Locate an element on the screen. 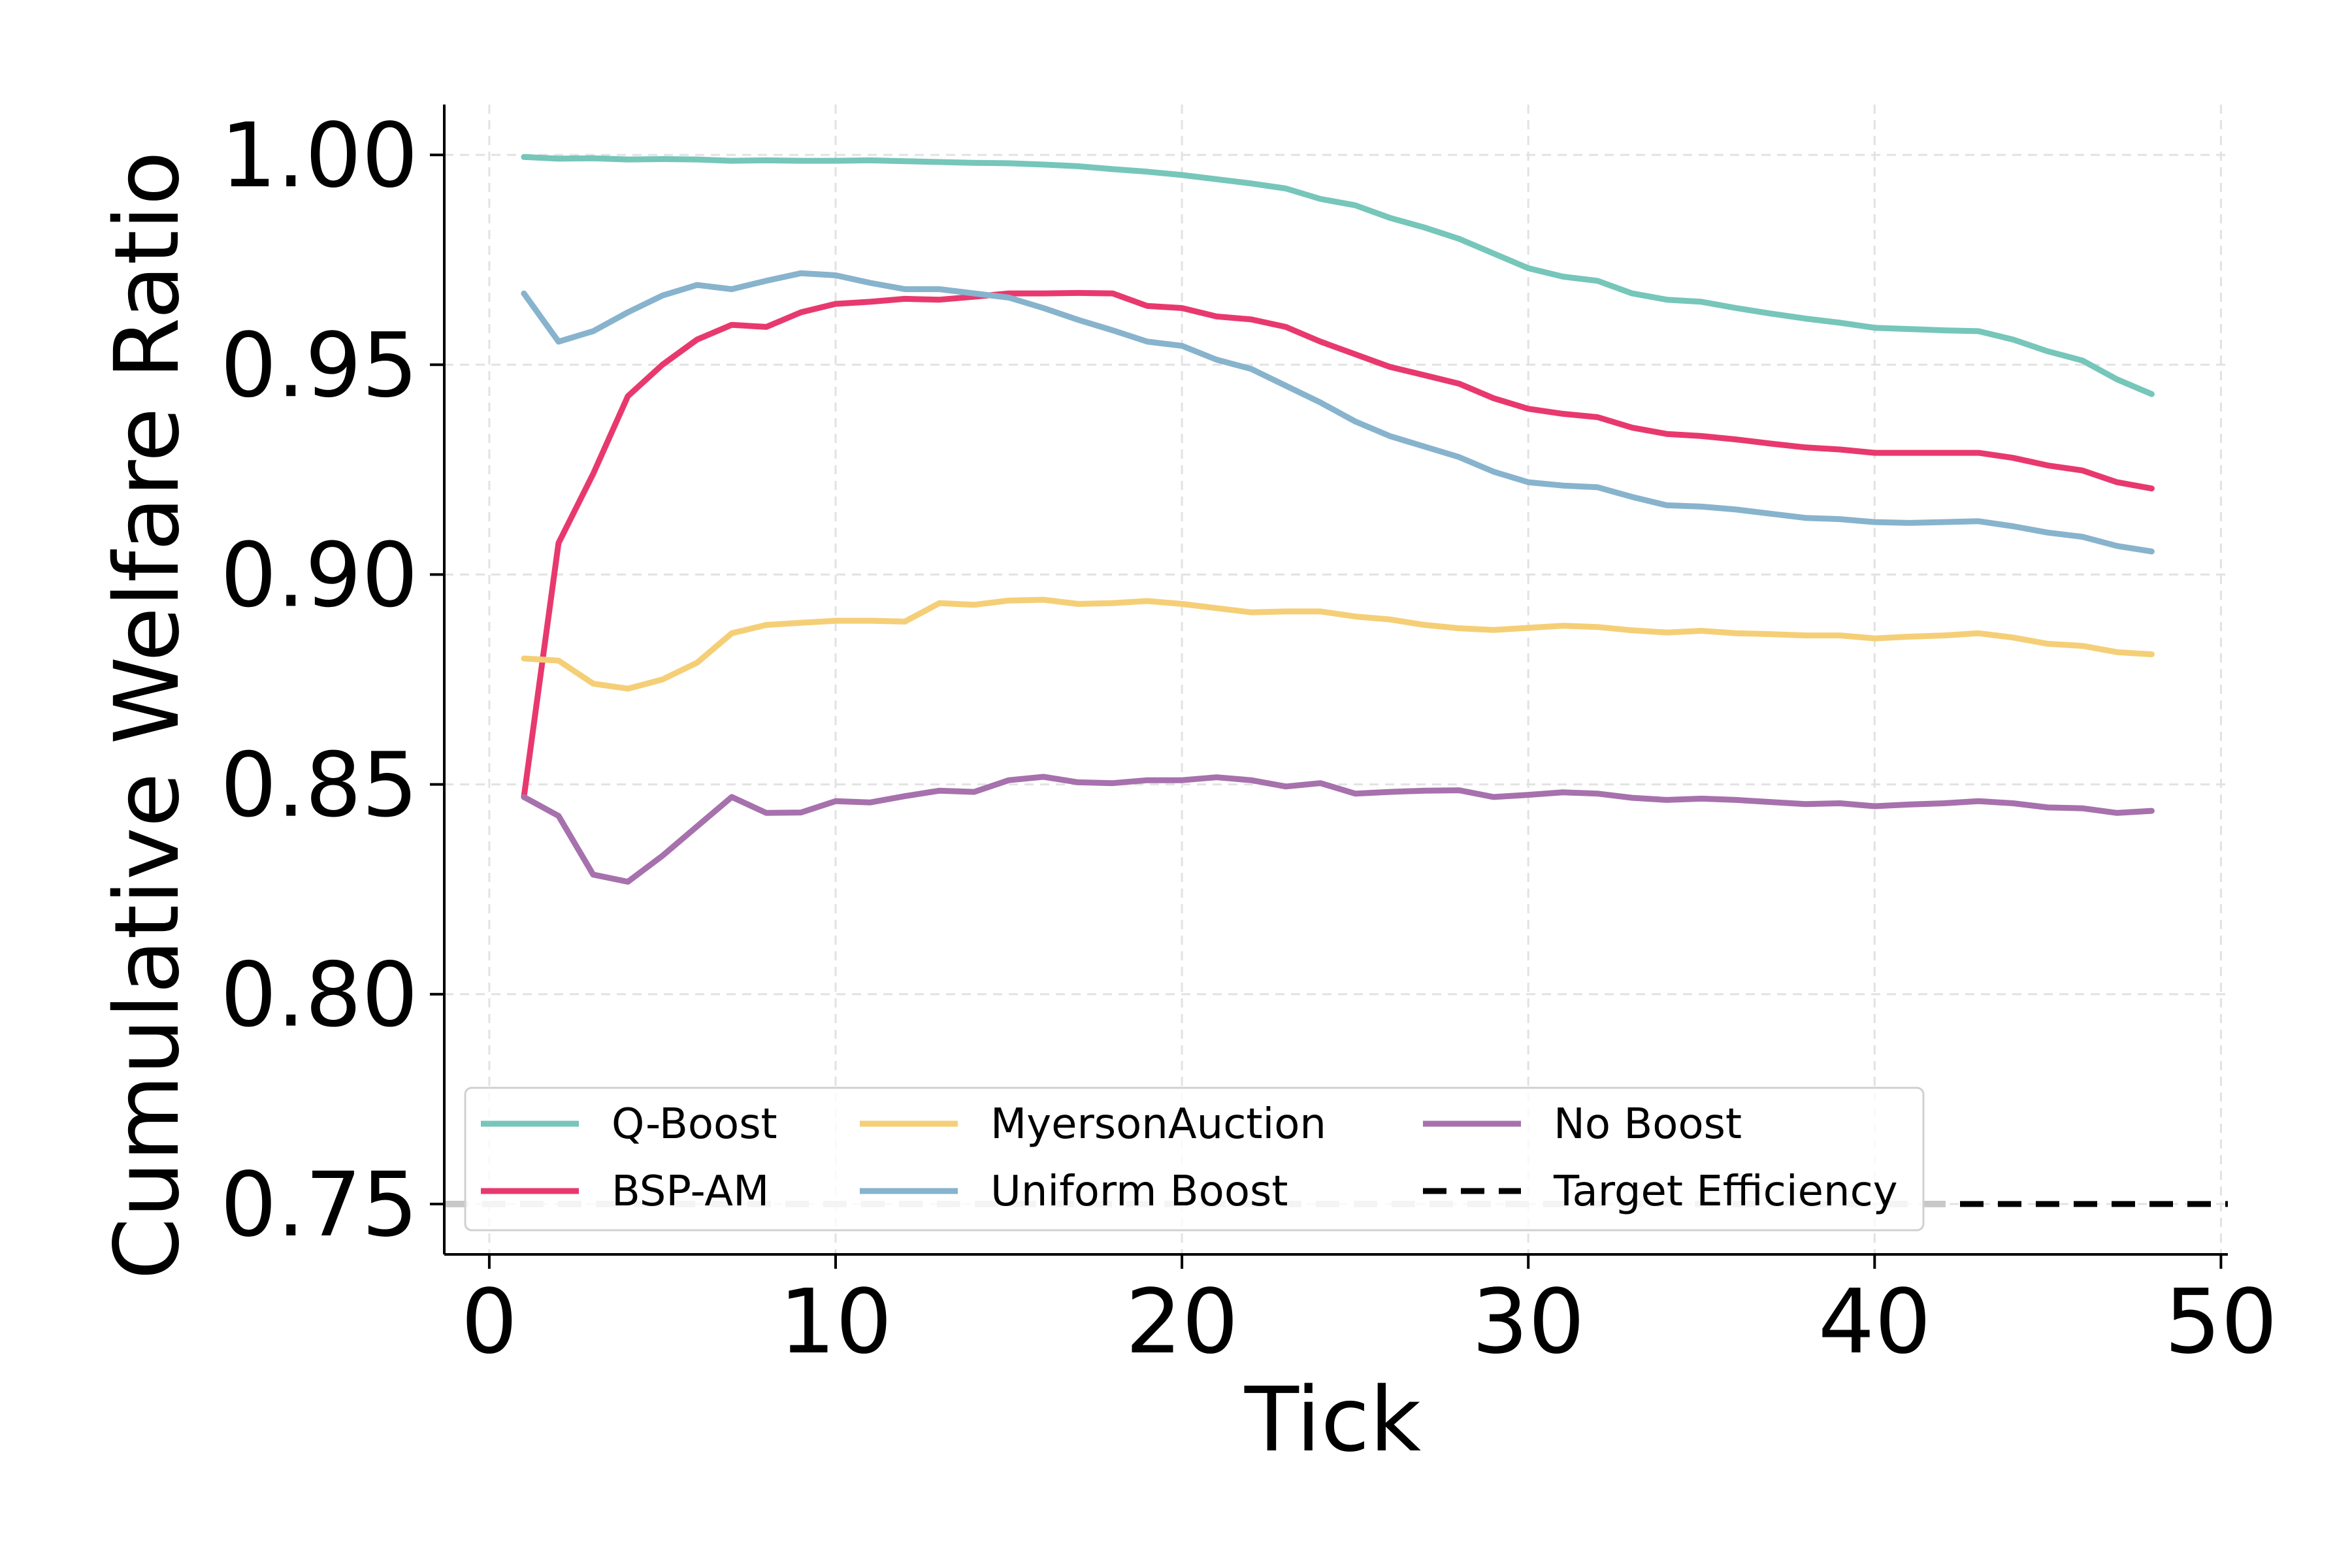 Image resolution: width=2352 pixels, height=1568 pixels. legend-box is located at coordinates (1194, 1159).